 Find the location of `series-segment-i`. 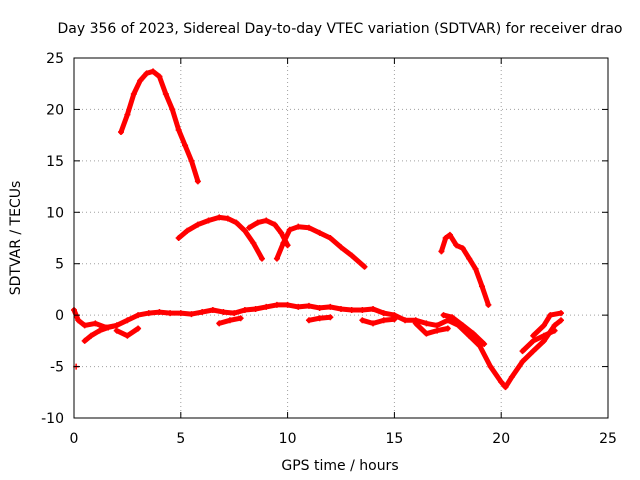

series-segment-i is located at coordinates (547, 324).